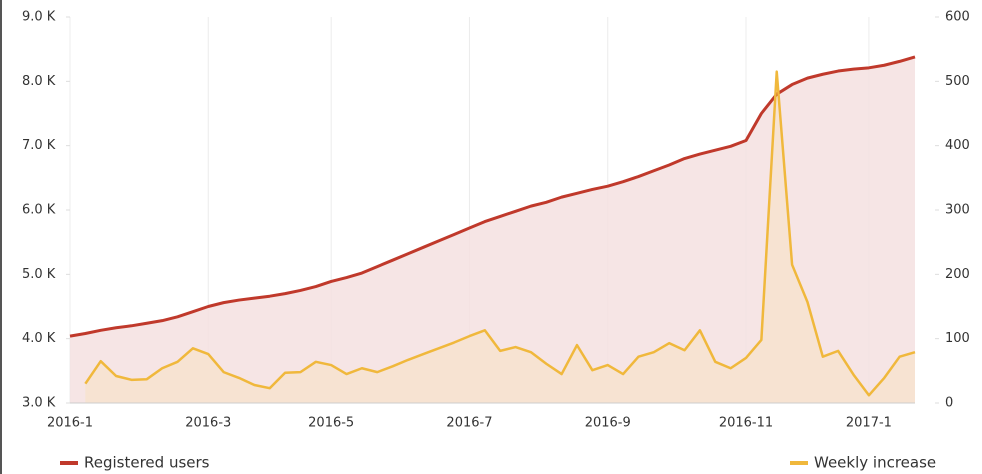 This screenshot has width=982, height=474. Describe the element at coordinates (869, 423) in the screenshot. I see `x-tick-label: 2017-1` at that location.